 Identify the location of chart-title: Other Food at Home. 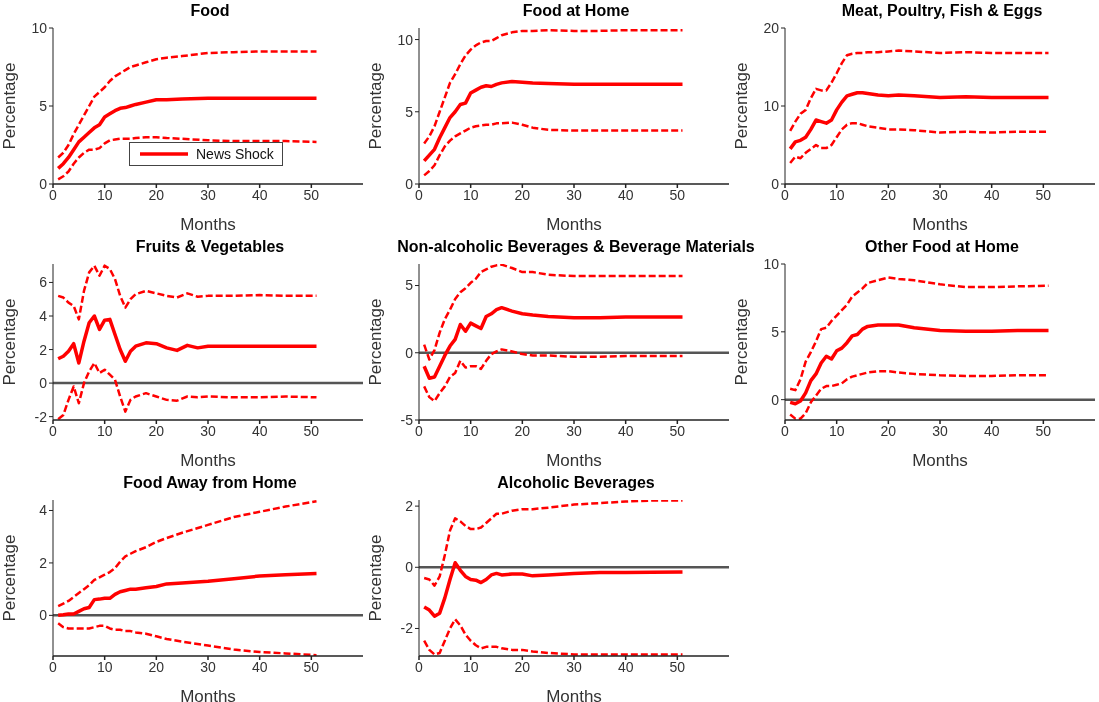
(942, 247).